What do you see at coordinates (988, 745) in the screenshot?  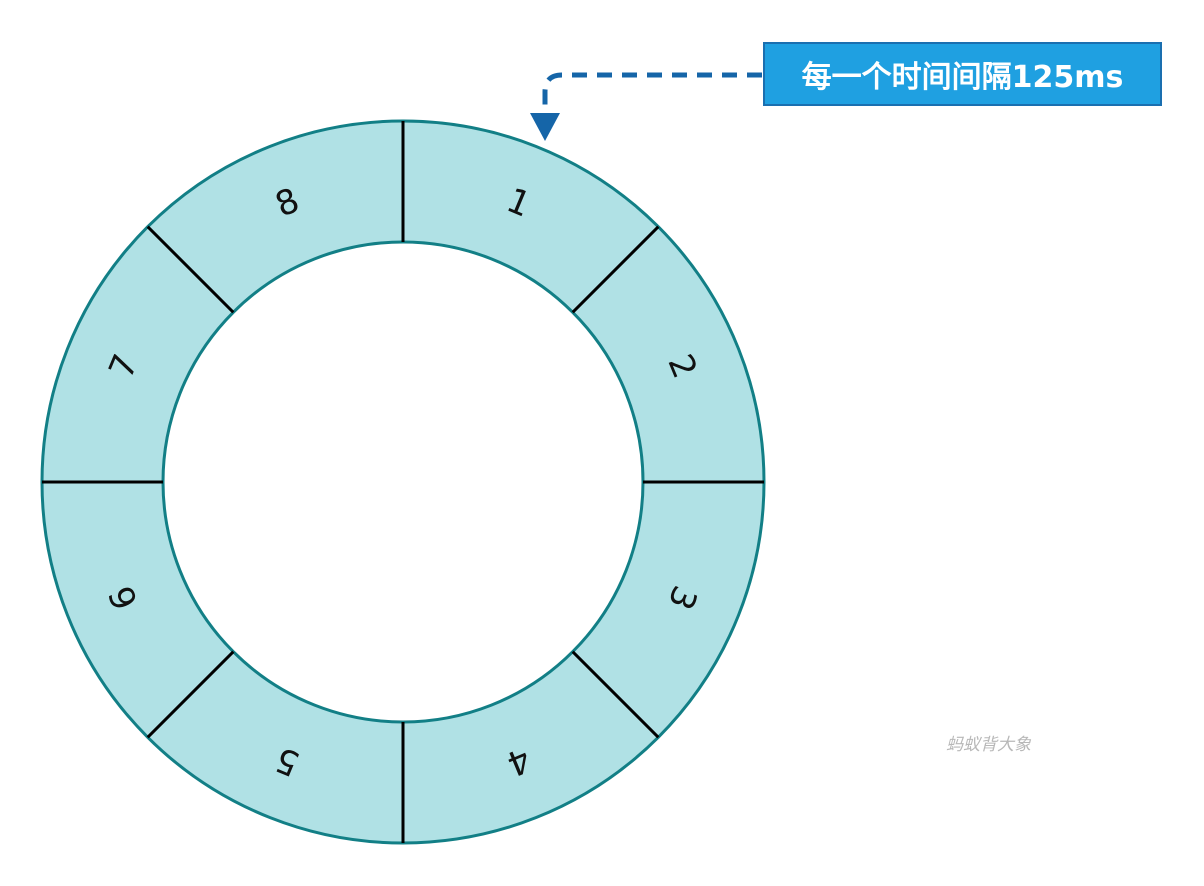 I see `watermark: 蚂蚁背大象` at bounding box center [988, 745].